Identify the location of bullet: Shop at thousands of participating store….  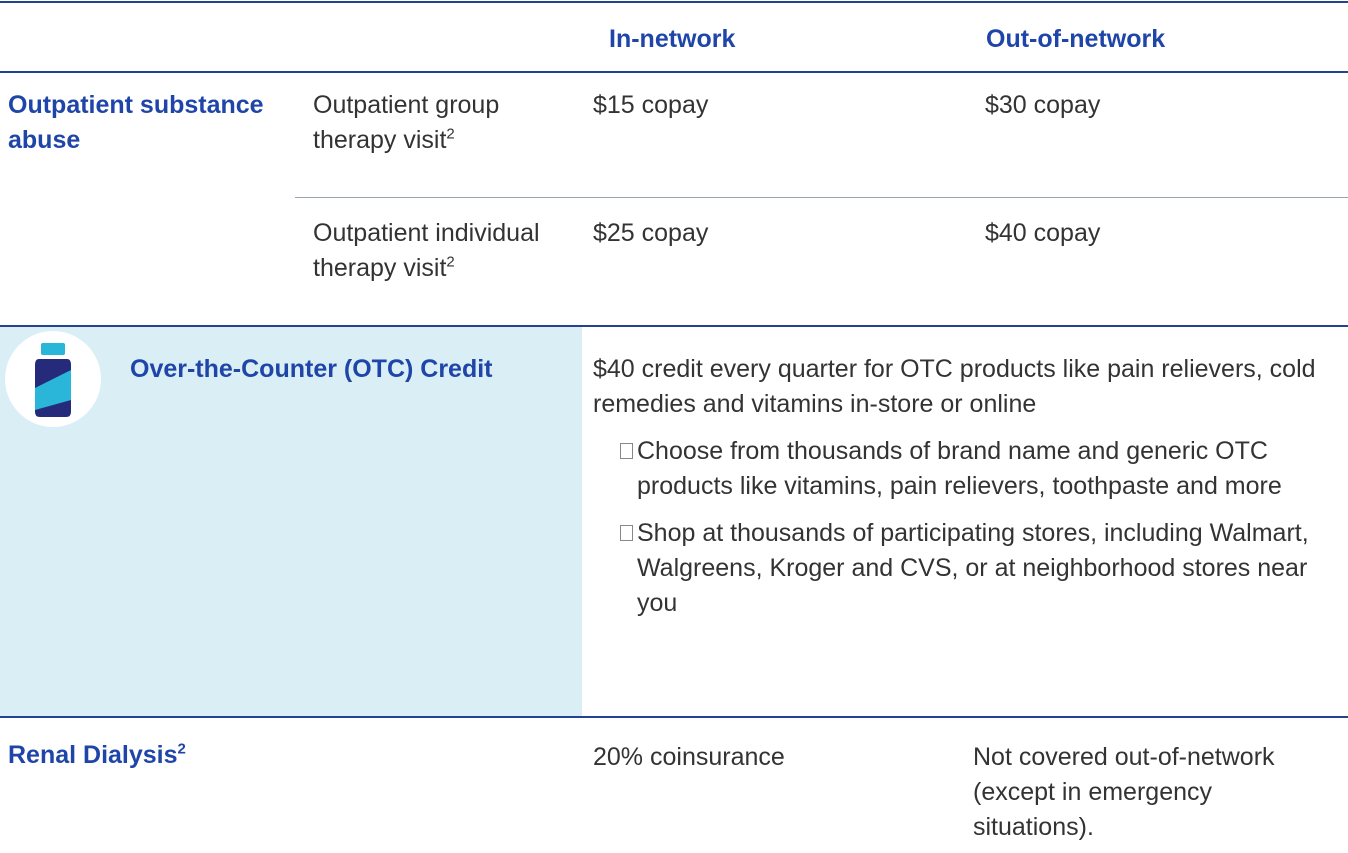
(965, 568).